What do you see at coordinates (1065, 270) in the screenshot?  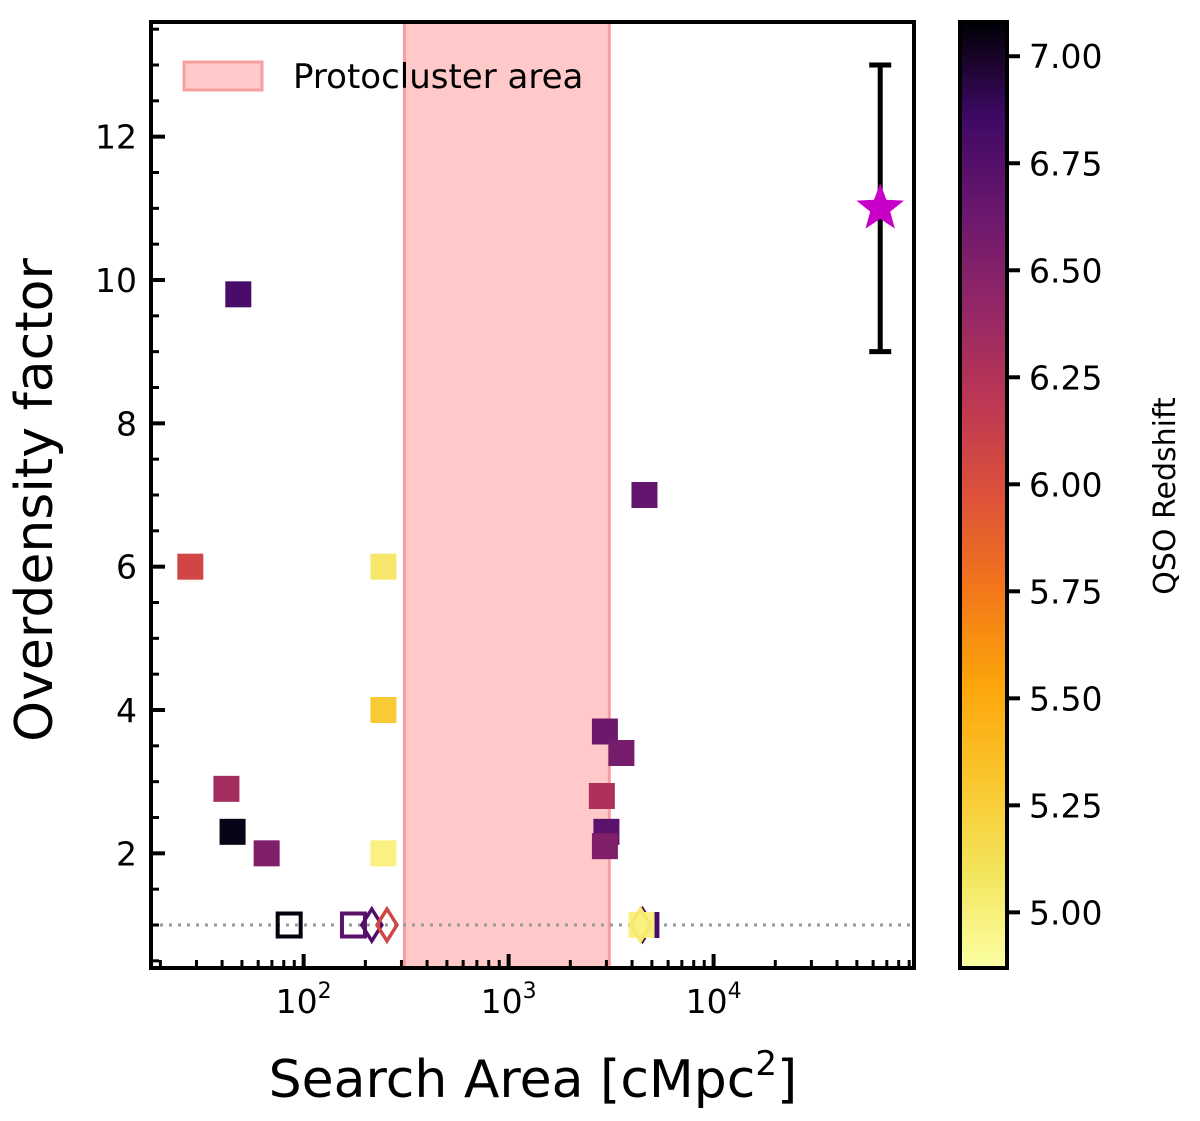 I see `colorbar-tick-label: 6.50` at bounding box center [1065, 270].